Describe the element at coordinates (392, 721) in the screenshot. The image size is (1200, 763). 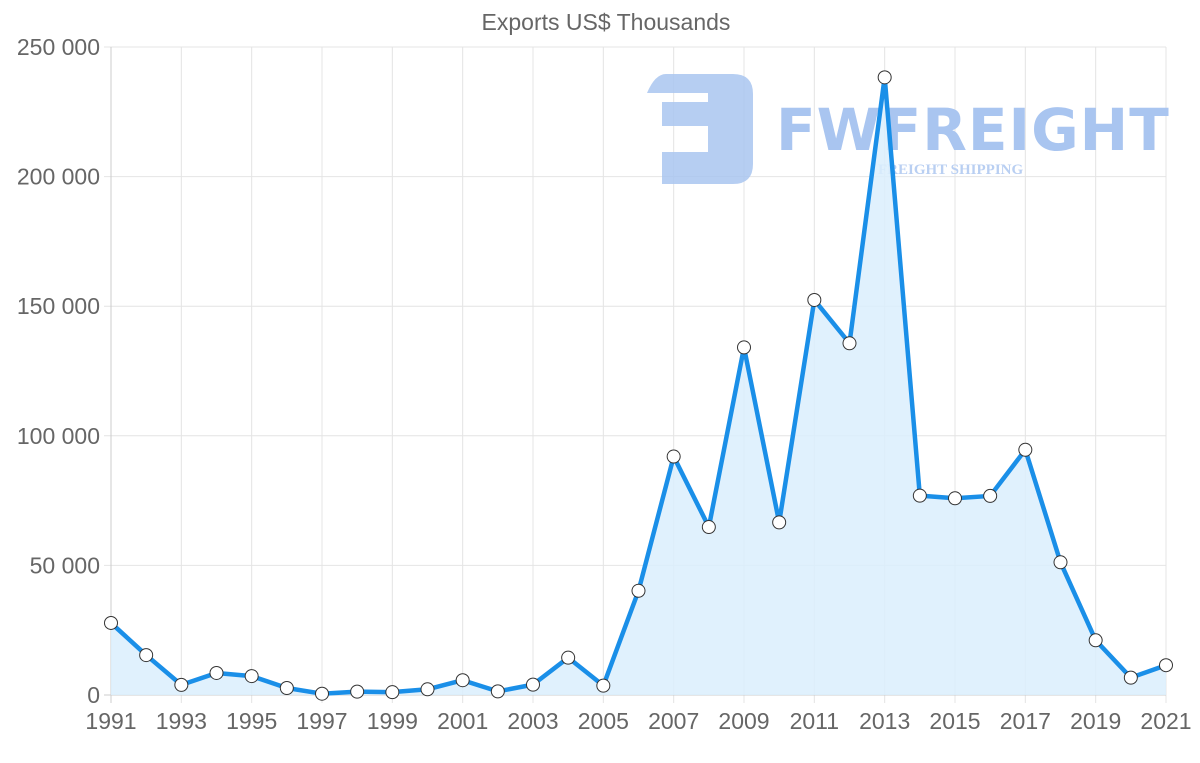
I see `x-tick-label: 1999` at that location.